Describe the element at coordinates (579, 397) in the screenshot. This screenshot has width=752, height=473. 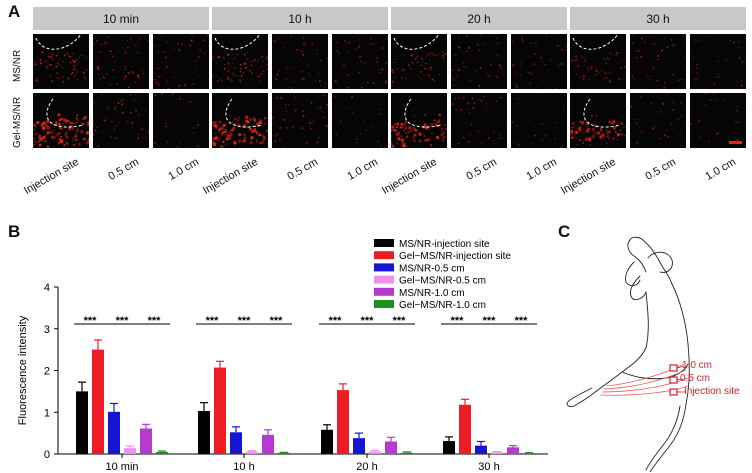
I see `mouse-hind-foot-outline` at that location.